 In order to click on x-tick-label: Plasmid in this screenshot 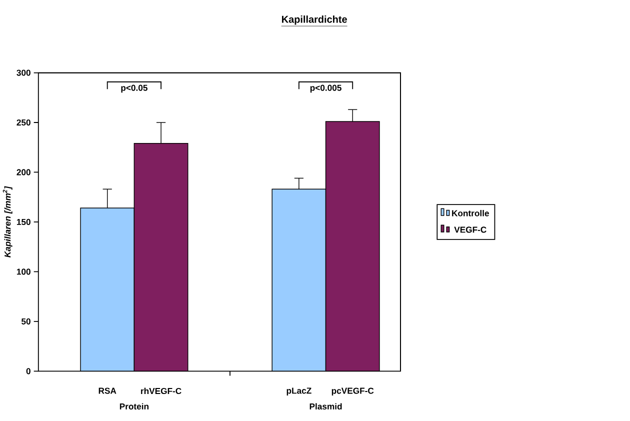, I will do `click(326, 406)`.